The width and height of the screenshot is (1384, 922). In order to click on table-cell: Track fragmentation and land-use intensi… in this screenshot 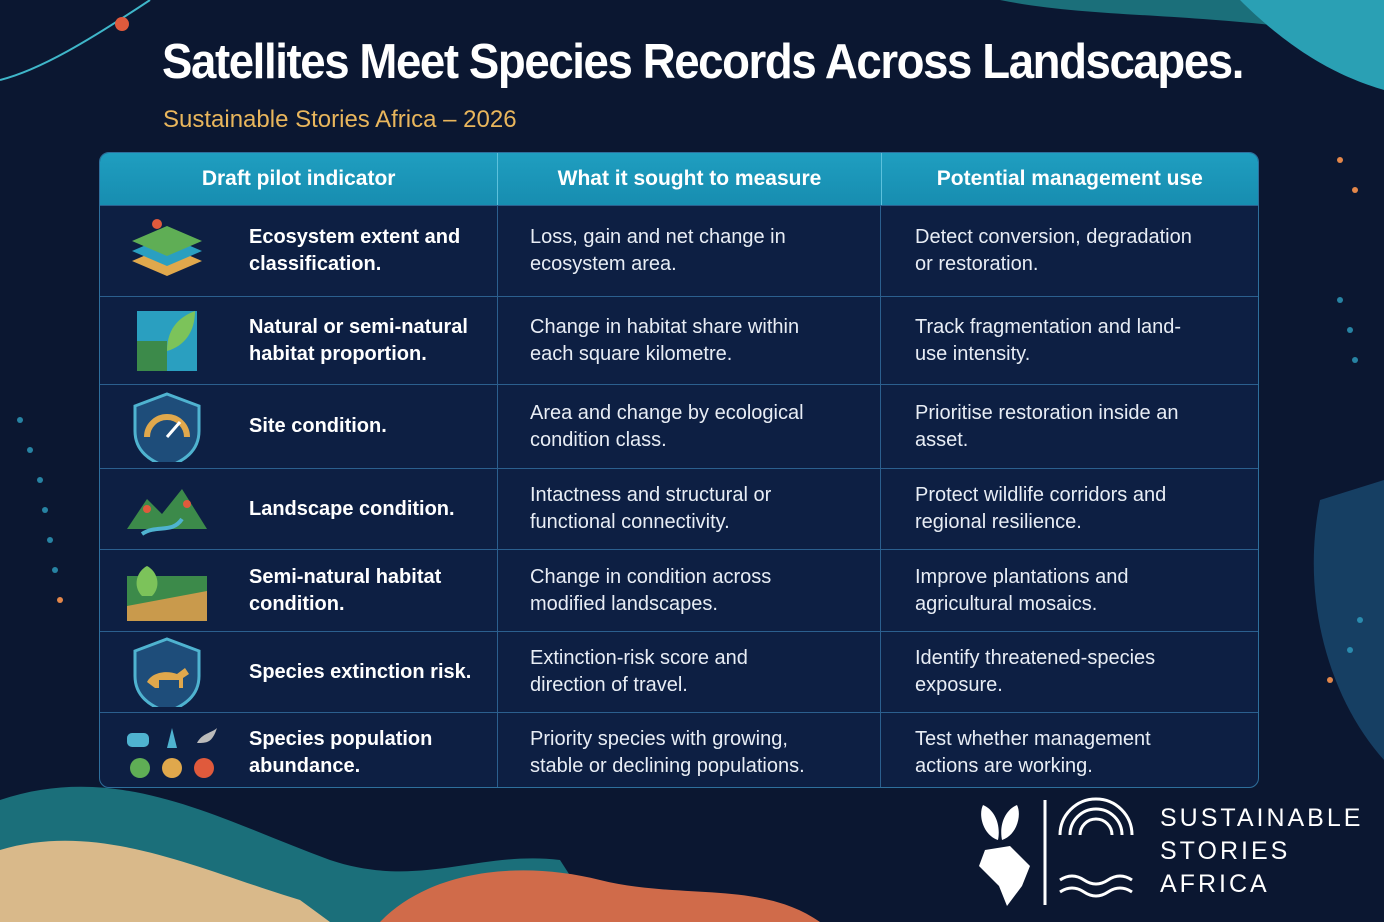, I will do `click(1069, 340)`.